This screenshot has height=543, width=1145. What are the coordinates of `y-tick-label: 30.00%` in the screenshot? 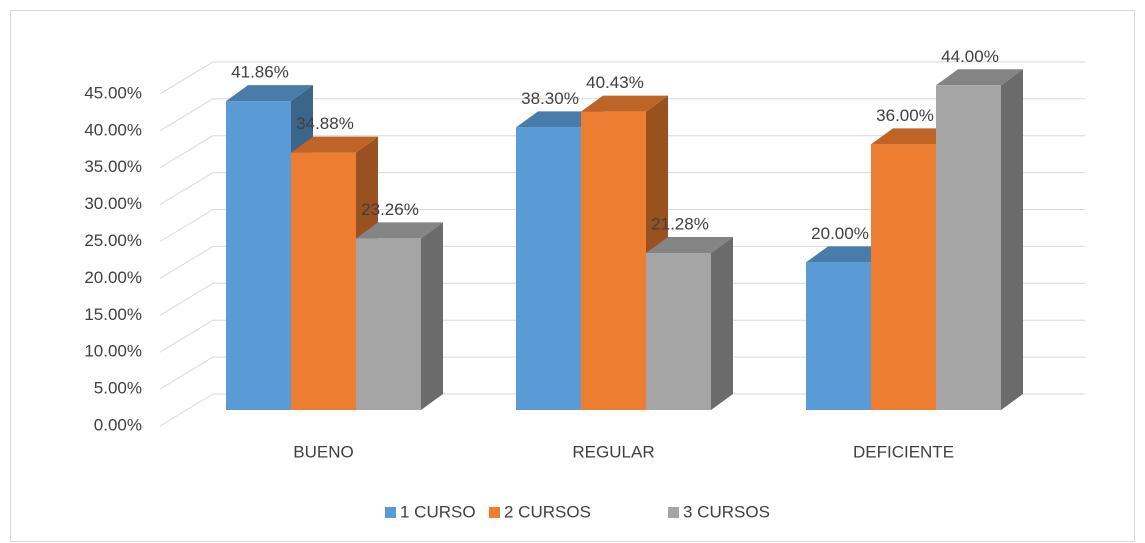 It's located at (113, 203).